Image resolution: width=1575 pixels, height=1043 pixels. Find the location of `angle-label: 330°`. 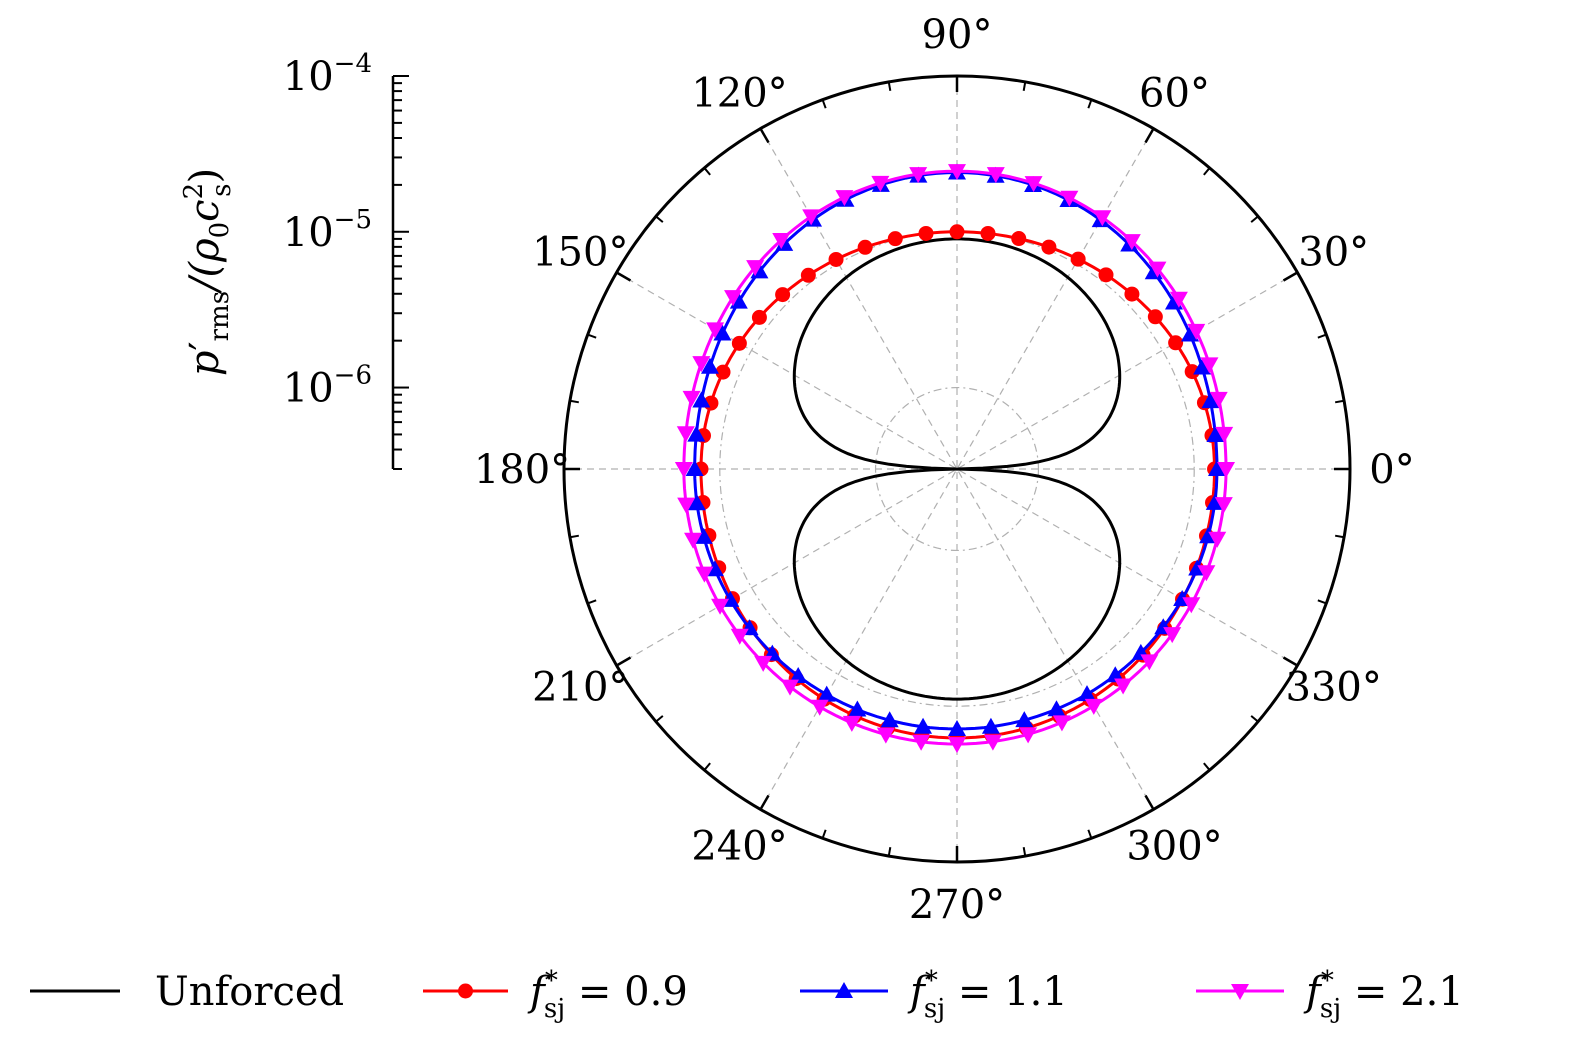

angle-label: 330° is located at coordinates (1334, 688).